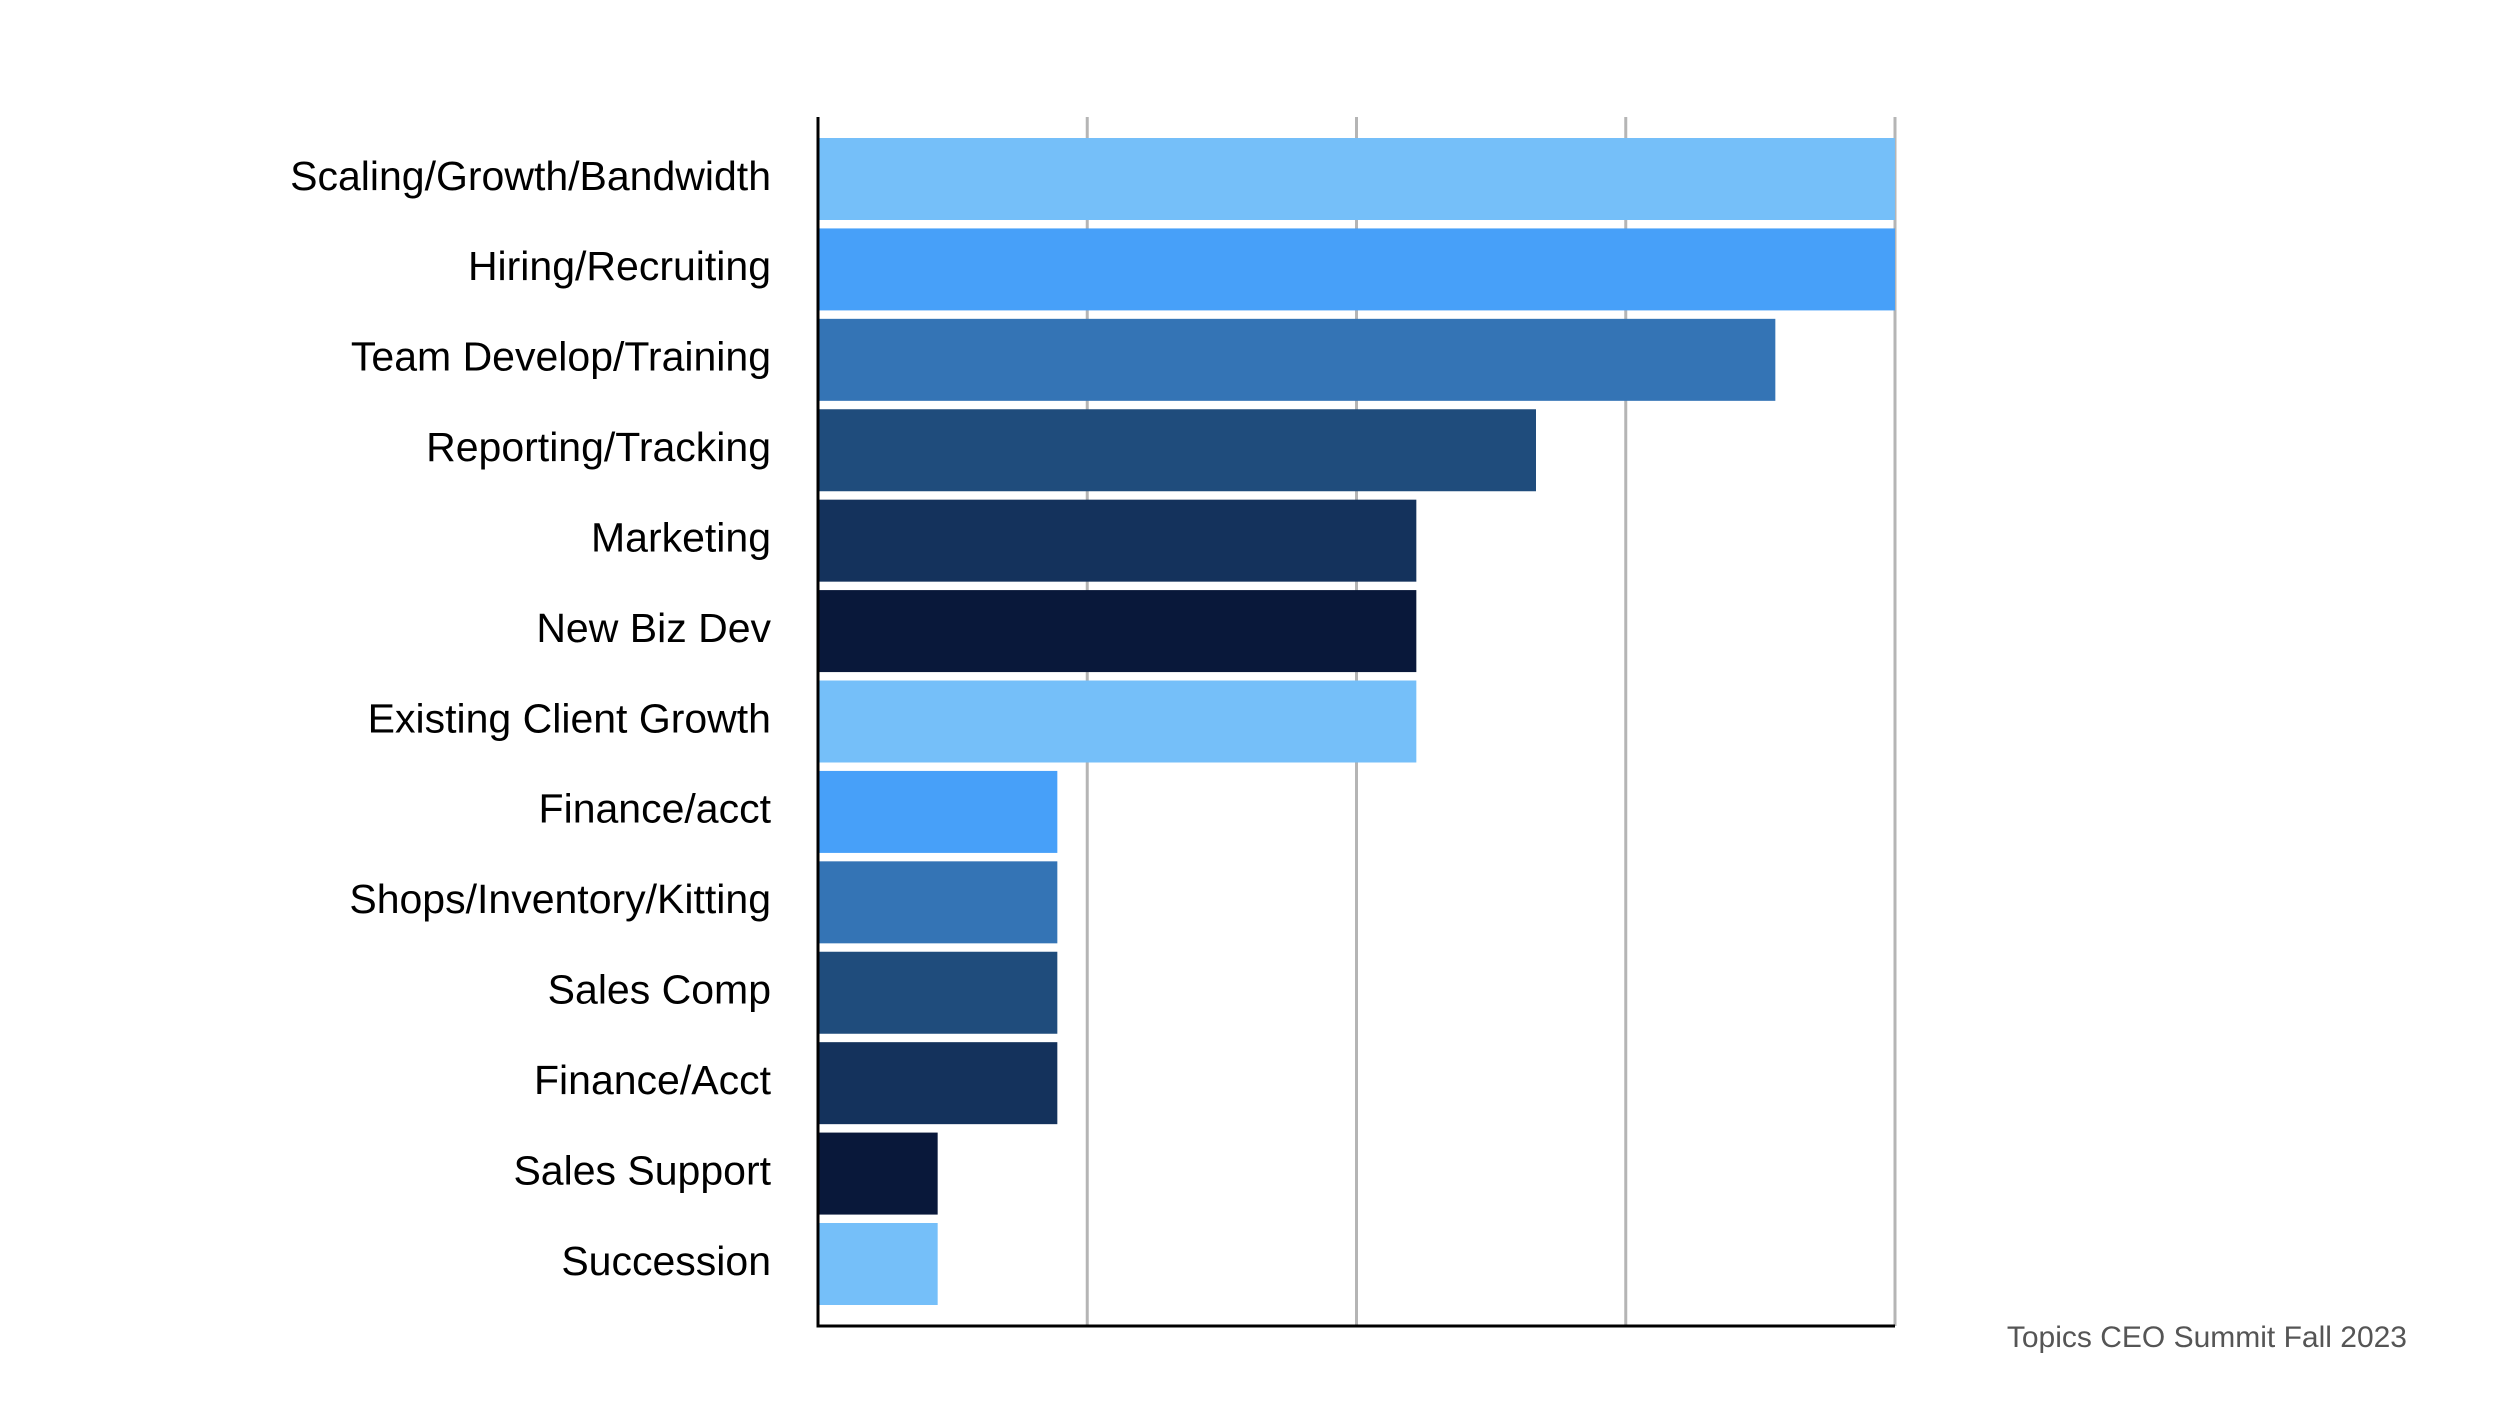 The width and height of the screenshot is (2500, 1406). What do you see at coordinates (653, 1080) in the screenshot?
I see `y-tick-label: Finance/Acct` at bounding box center [653, 1080].